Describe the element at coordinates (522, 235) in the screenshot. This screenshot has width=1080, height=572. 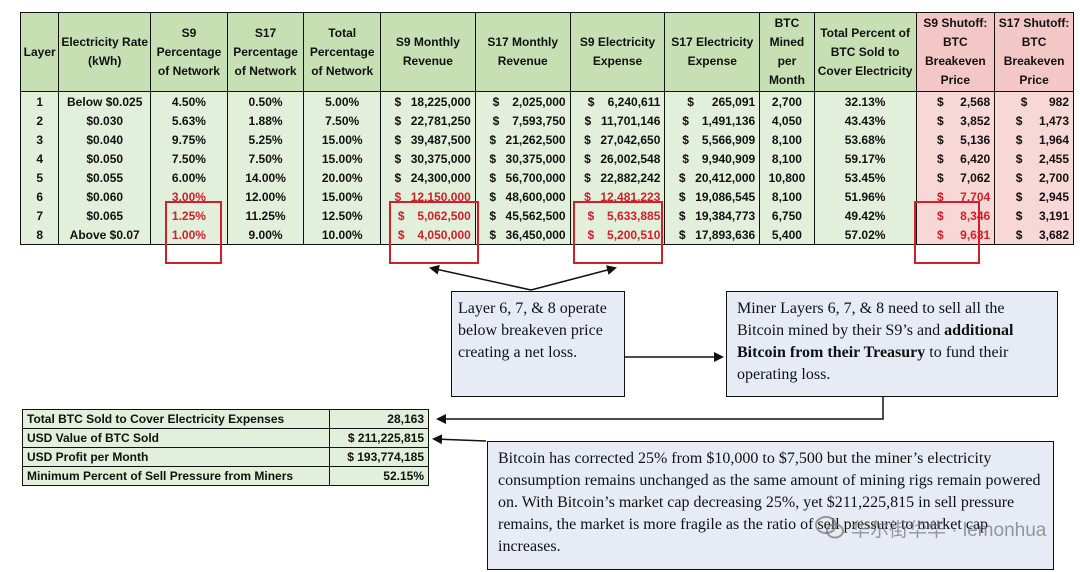
I see `table-cell: $36,450,000` at that location.